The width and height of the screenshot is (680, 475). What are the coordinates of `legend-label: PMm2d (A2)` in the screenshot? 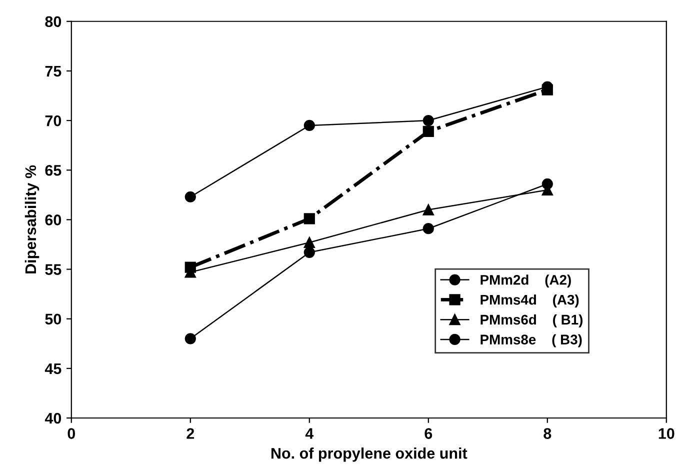 It's located at (525, 281).